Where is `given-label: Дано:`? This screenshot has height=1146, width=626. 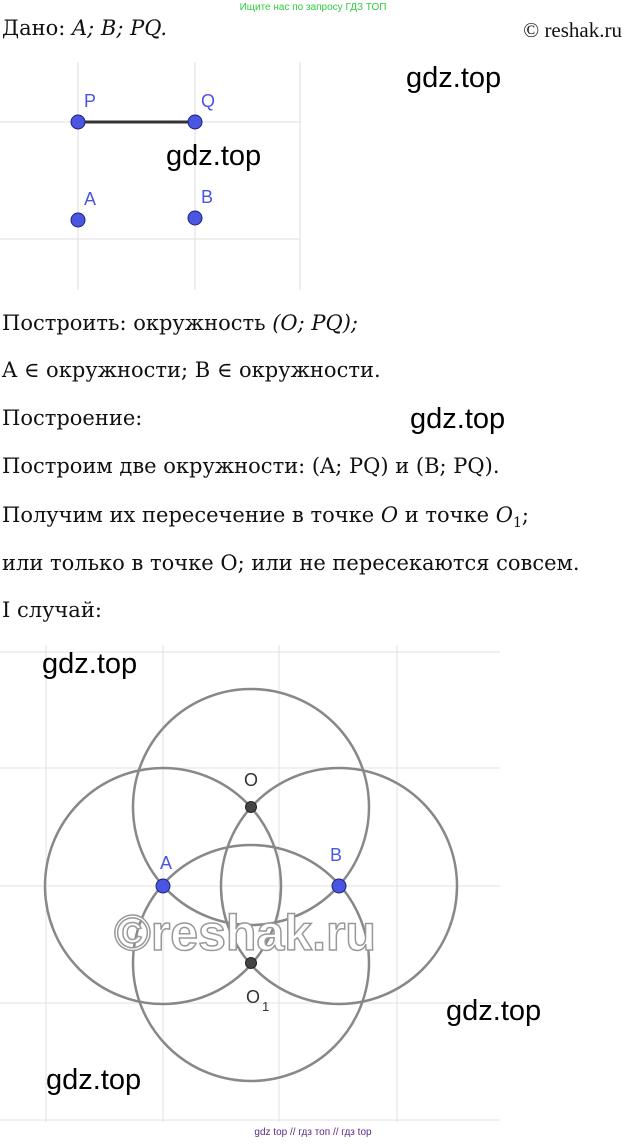
given-label: Дано: is located at coordinates (37, 28).